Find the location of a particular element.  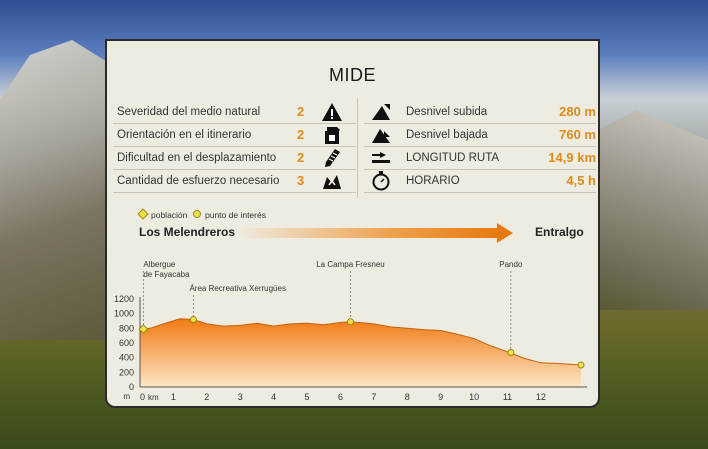

mountain-left is located at coordinates (60, 190).